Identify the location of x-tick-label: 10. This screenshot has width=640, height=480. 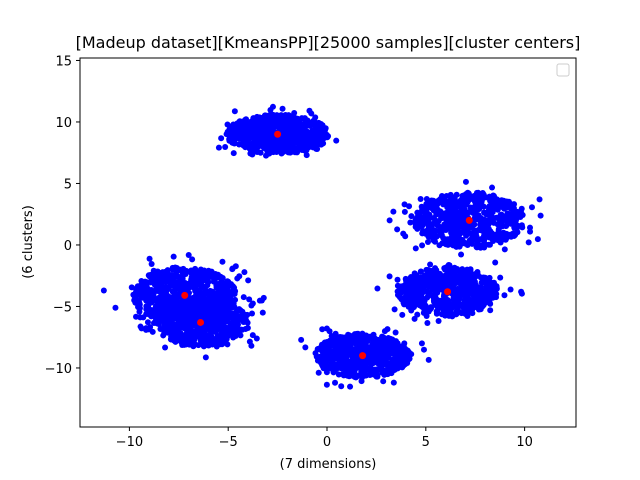
(524, 442).